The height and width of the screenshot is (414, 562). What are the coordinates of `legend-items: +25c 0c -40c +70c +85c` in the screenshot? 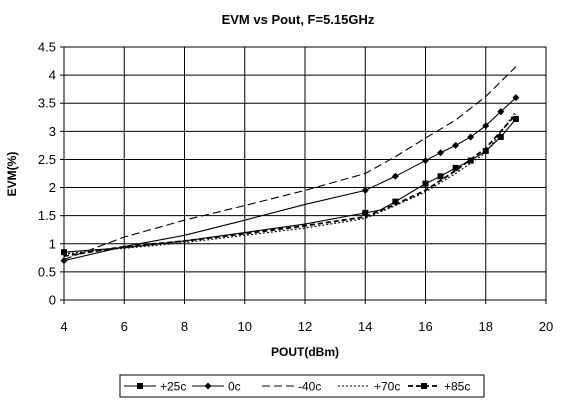 It's located at (297, 387).